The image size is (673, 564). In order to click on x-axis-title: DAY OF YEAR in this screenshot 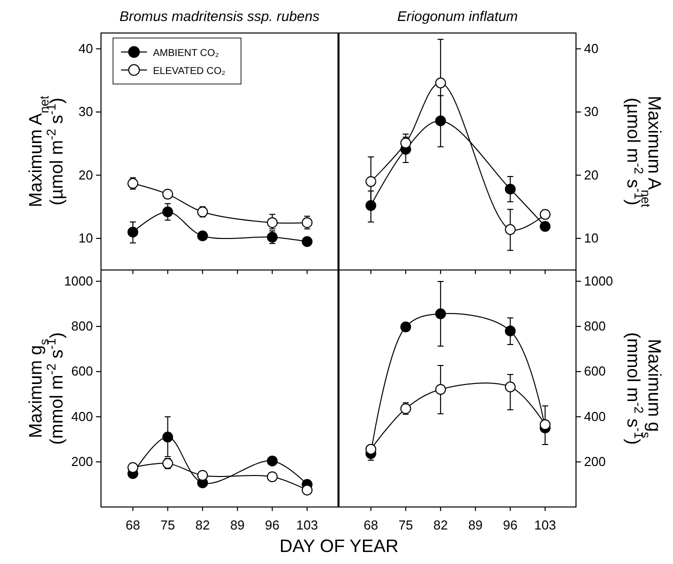, I will do `click(339, 546)`.